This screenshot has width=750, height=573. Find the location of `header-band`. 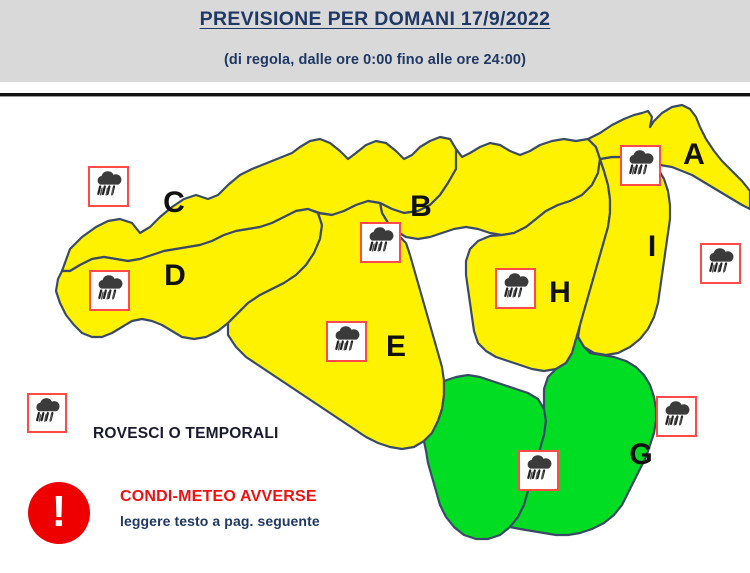

header-band is located at coordinates (375, 41).